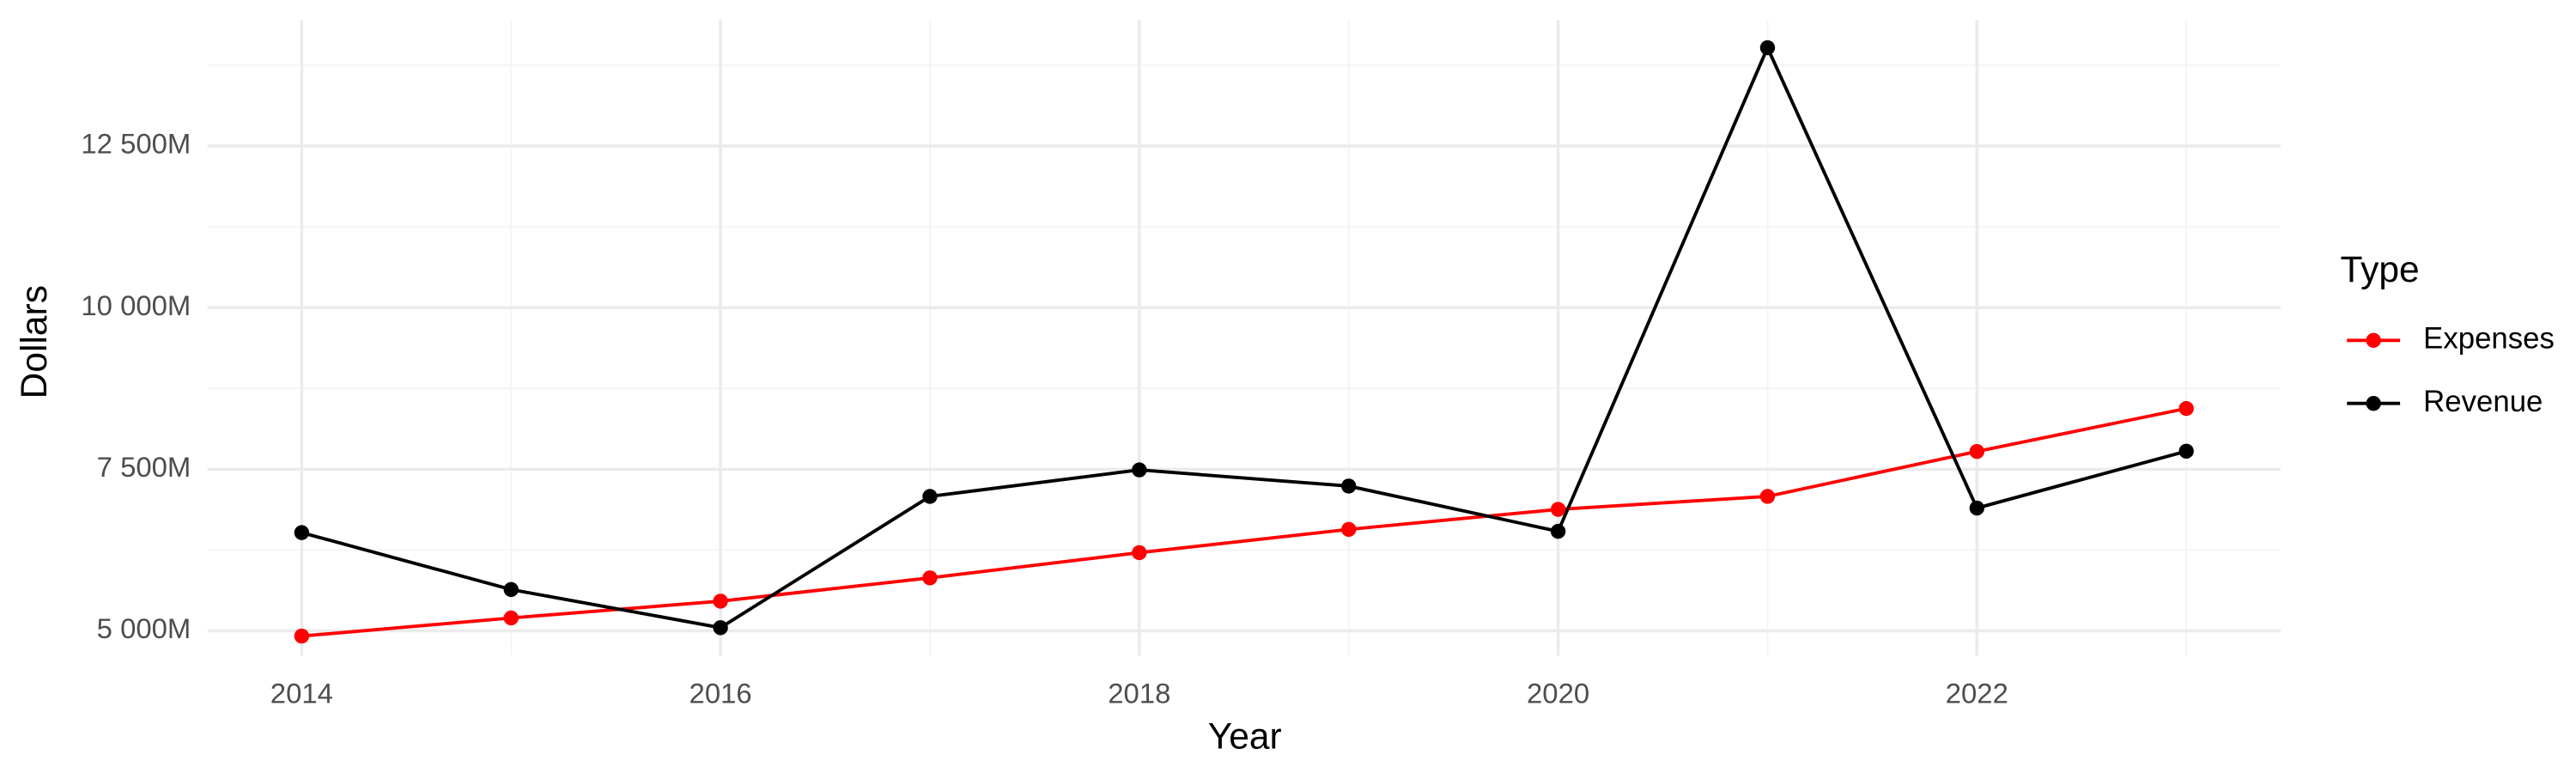  Describe the element at coordinates (721, 693) in the screenshot. I see `x-tick-label: 2016` at that location.